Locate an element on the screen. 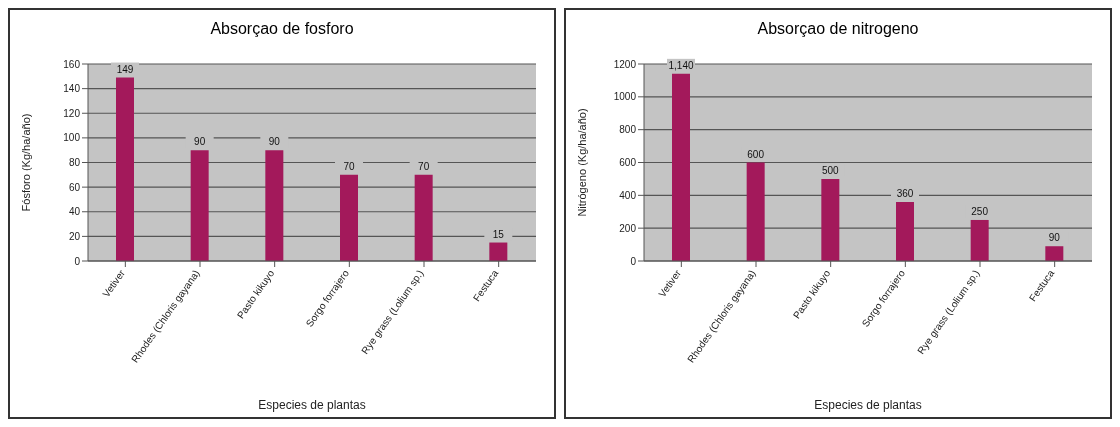  data-label: 15 is located at coordinates (498, 234).